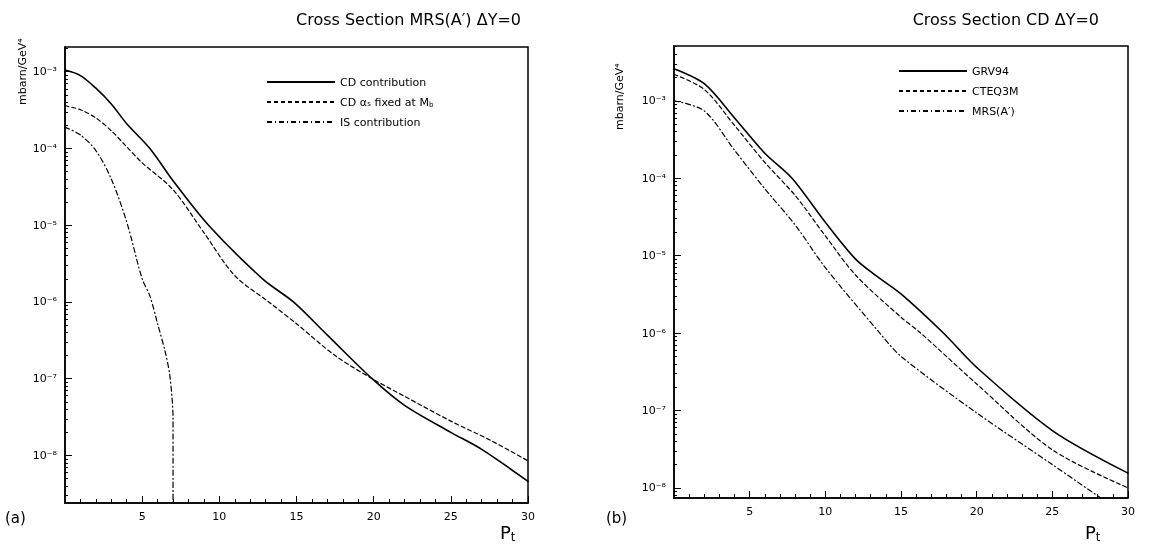  I want to click on chart-title: Cross Section CD ΔY=0, so click(1005, 19).